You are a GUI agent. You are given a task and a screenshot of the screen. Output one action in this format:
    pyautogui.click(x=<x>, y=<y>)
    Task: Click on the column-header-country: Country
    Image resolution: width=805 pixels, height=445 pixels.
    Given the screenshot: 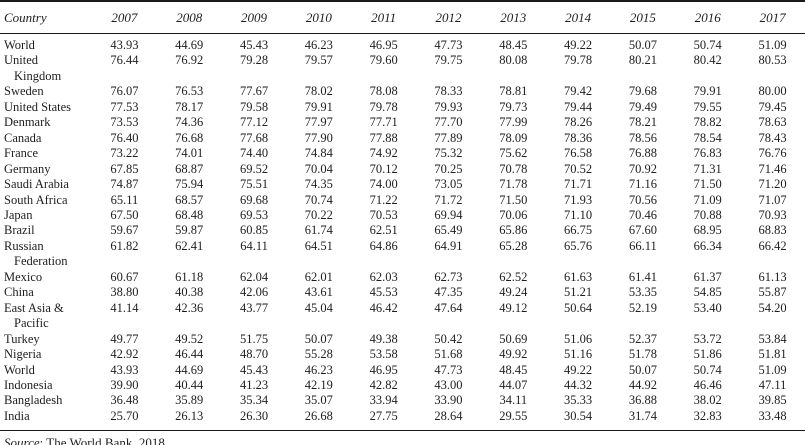 What is the action you would take?
    pyautogui.click(x=46, y=17)
    